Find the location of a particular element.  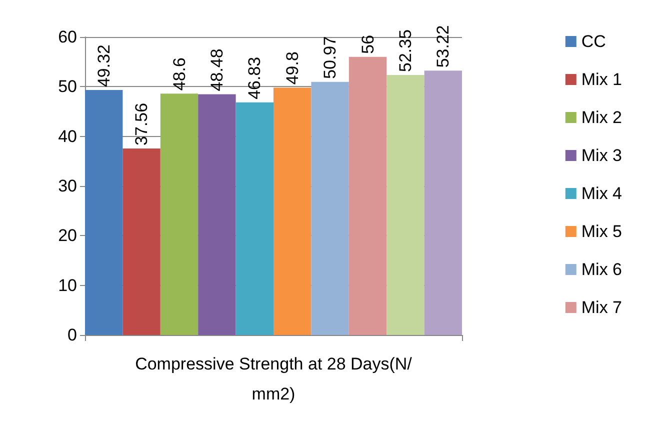

y-tick-label: 50 is located at coordinates (67, 86).